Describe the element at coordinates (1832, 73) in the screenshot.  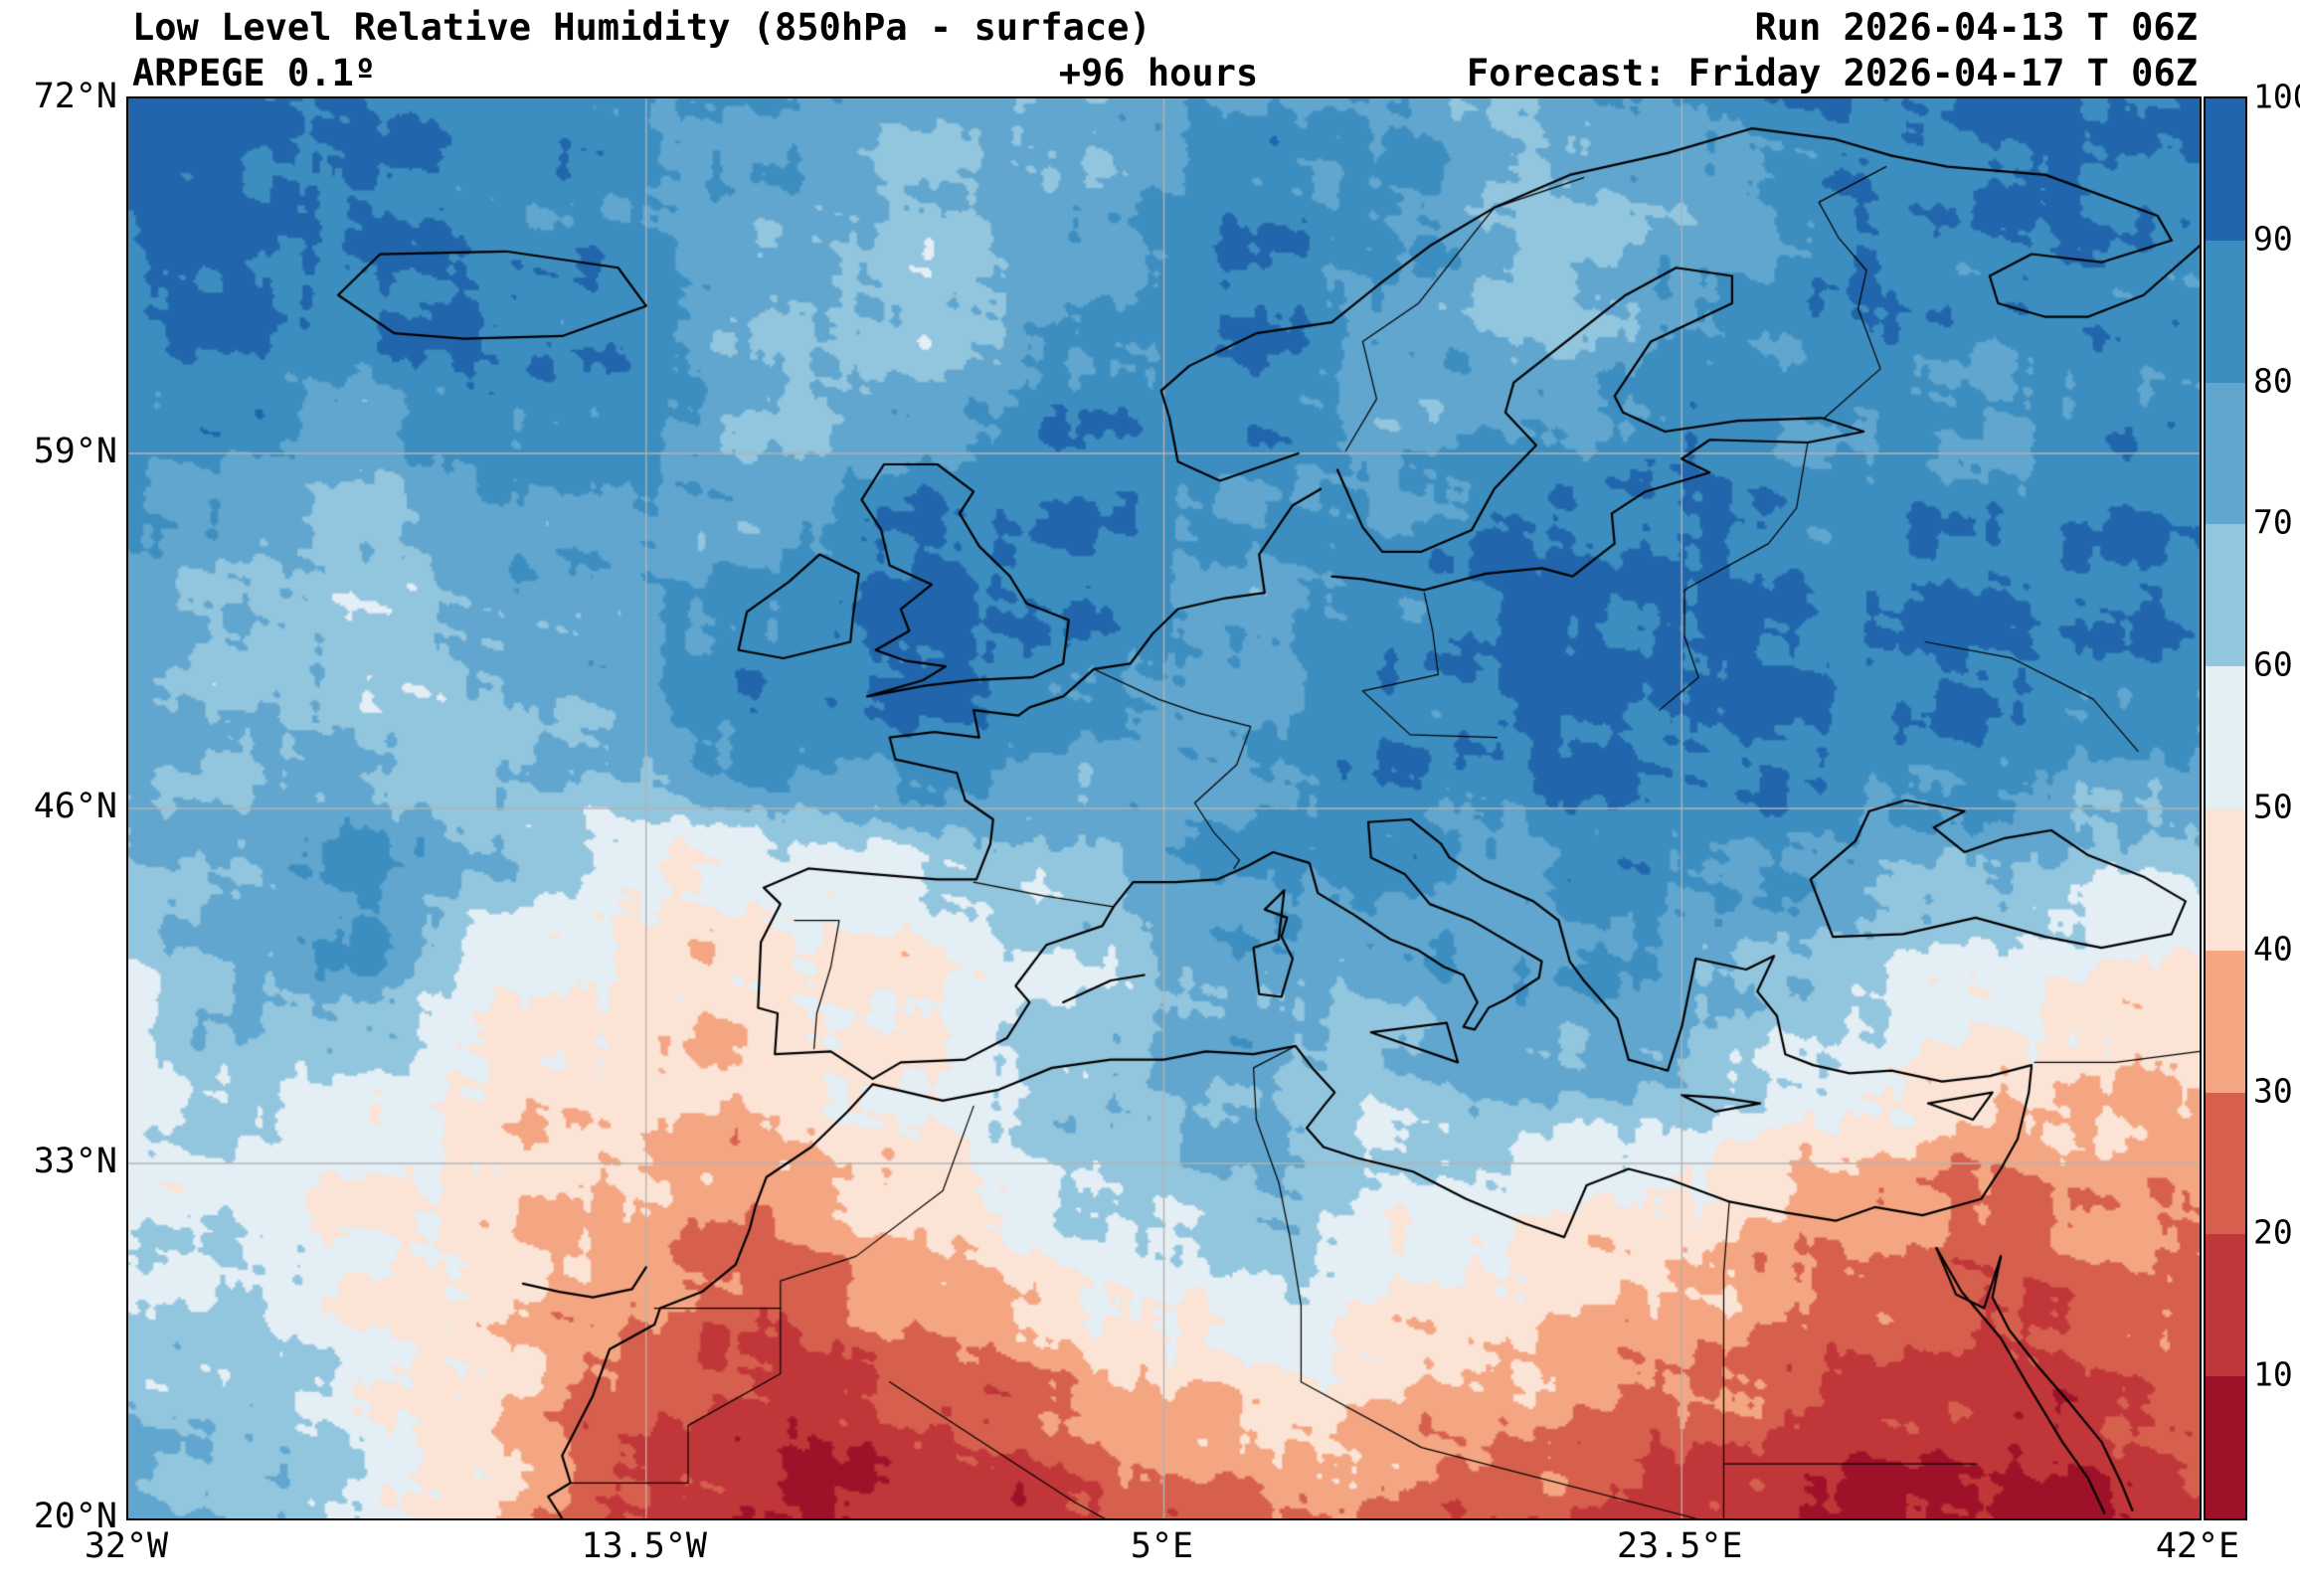
I see `forecast-label: Forecast: Friday 2026-04-17 T 06Z` at that location.